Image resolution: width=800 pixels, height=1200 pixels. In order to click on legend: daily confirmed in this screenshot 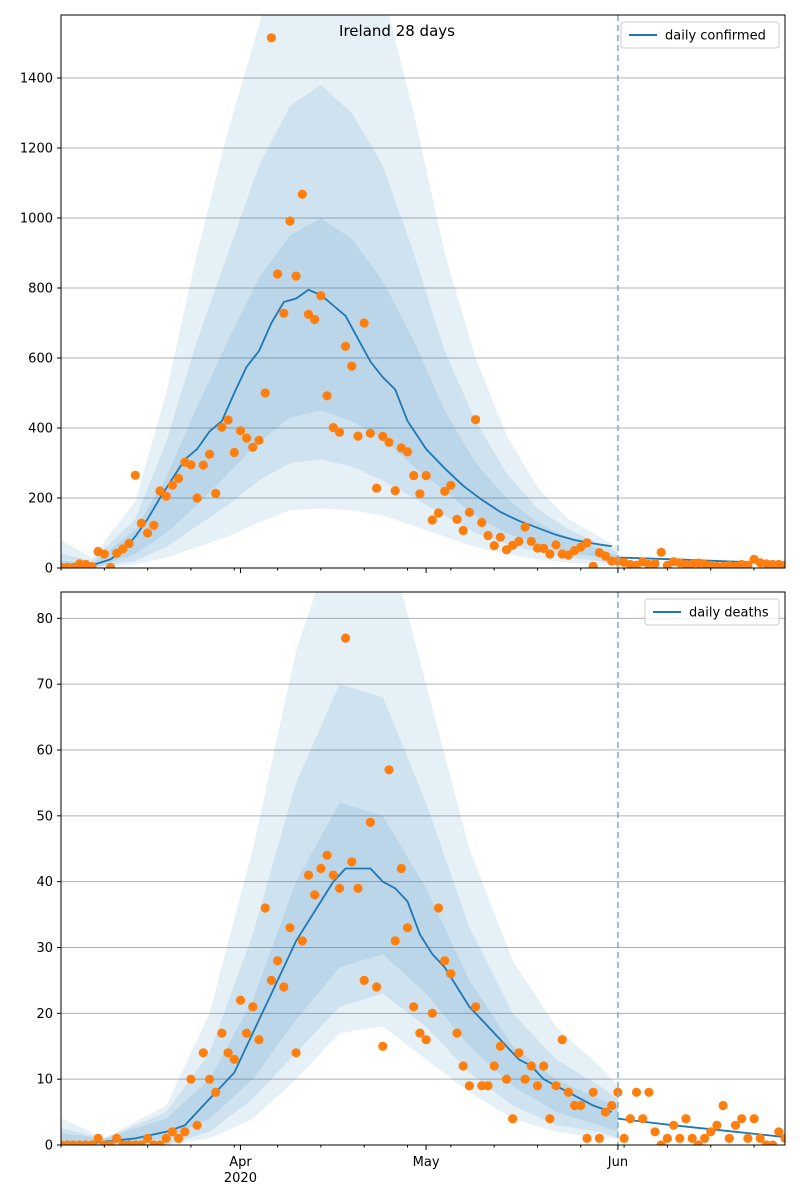, I will do `click(700, 35)`.